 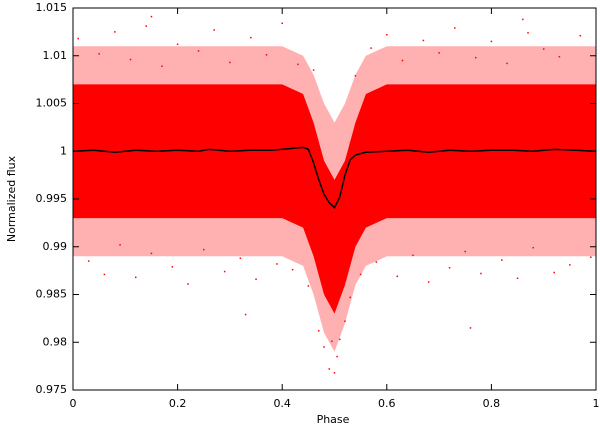 What do you see at coordinates (492, 403) in the screenshot?
I see `x-tick-label: 0.8` at bounding box center [492, 403].